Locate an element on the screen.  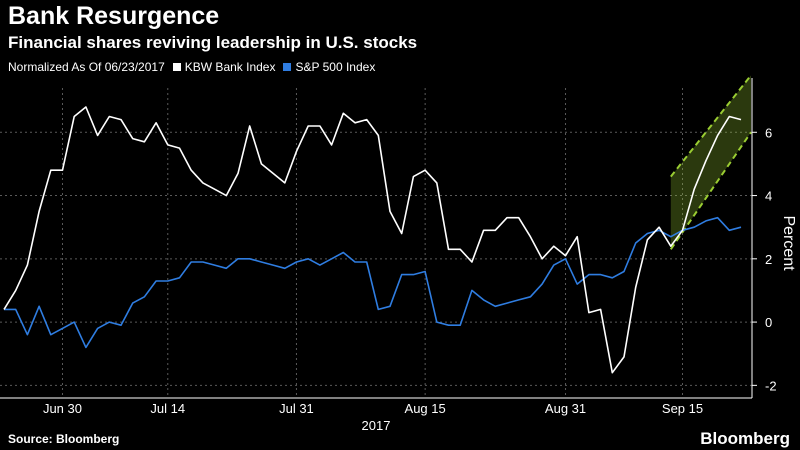
x-tick-label: Sep 15 is located at coordinates (682, 408).